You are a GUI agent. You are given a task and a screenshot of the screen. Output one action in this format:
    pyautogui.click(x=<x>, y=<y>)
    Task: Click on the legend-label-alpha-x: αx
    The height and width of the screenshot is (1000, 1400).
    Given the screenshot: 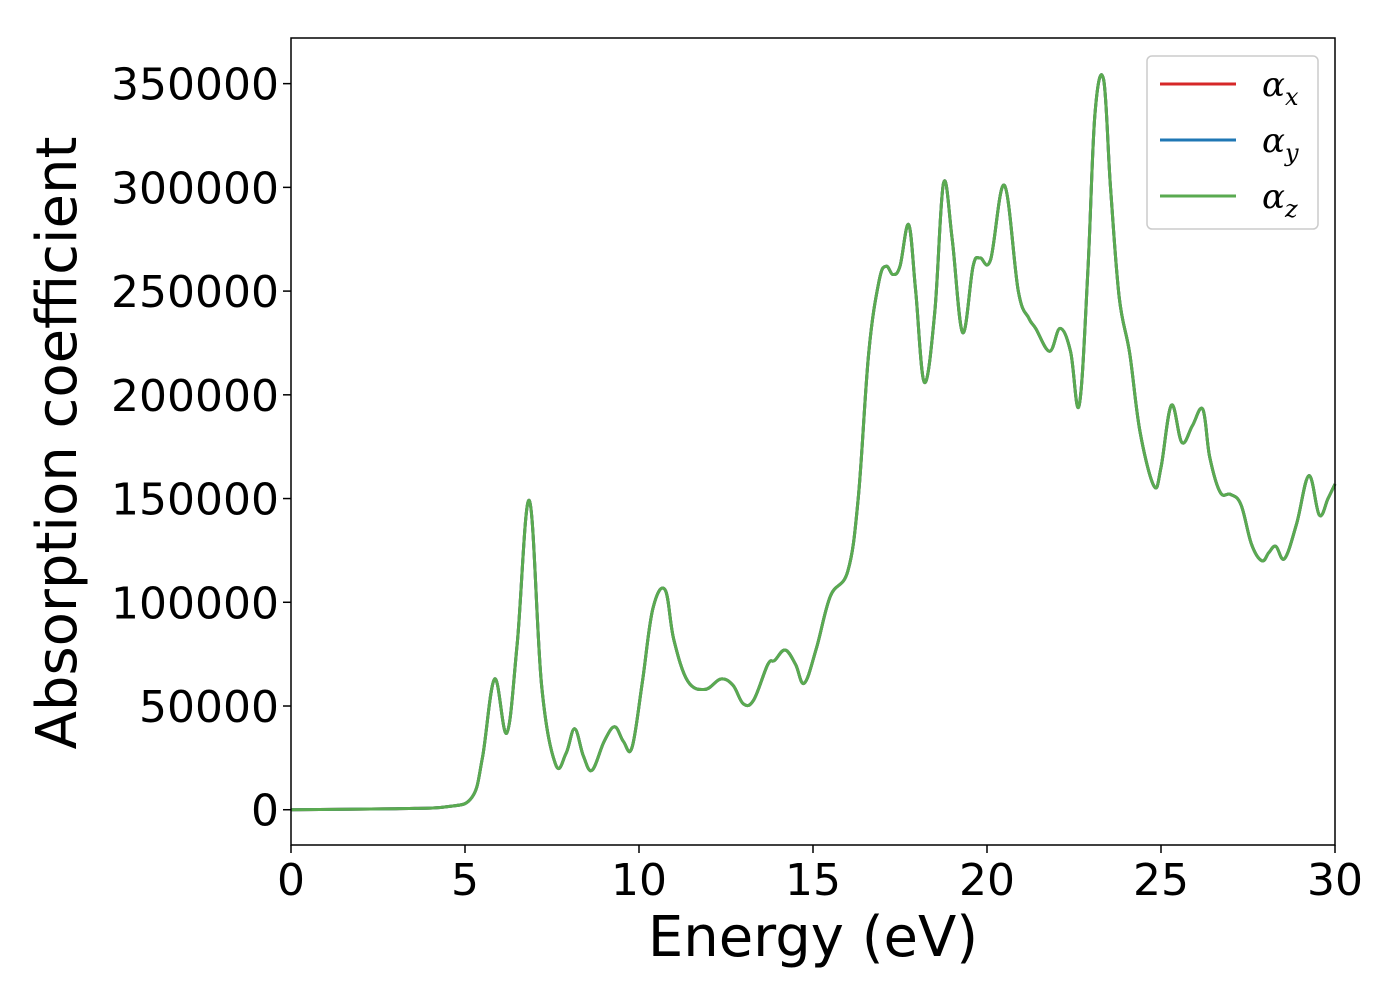 What is the action you would take?
    pyautogui.click(x=1280, y=88)
    